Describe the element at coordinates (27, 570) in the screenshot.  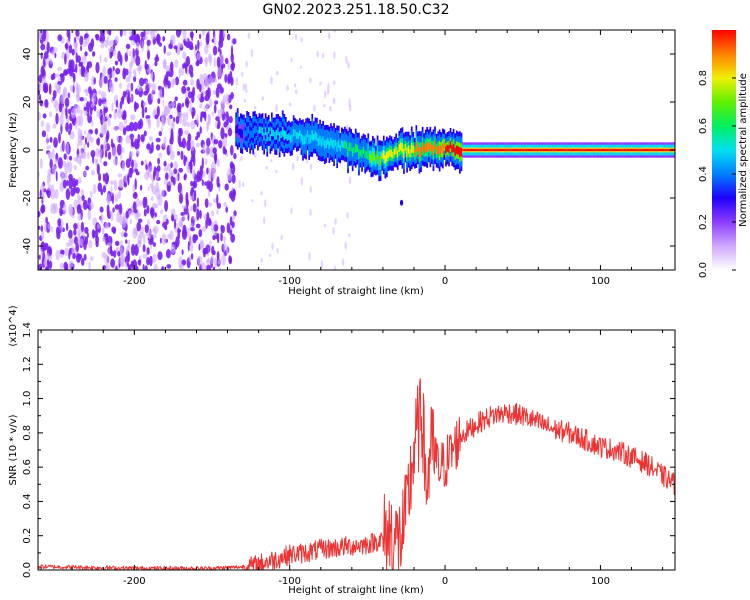
I see `y-tick-label: 0.0` at that location.